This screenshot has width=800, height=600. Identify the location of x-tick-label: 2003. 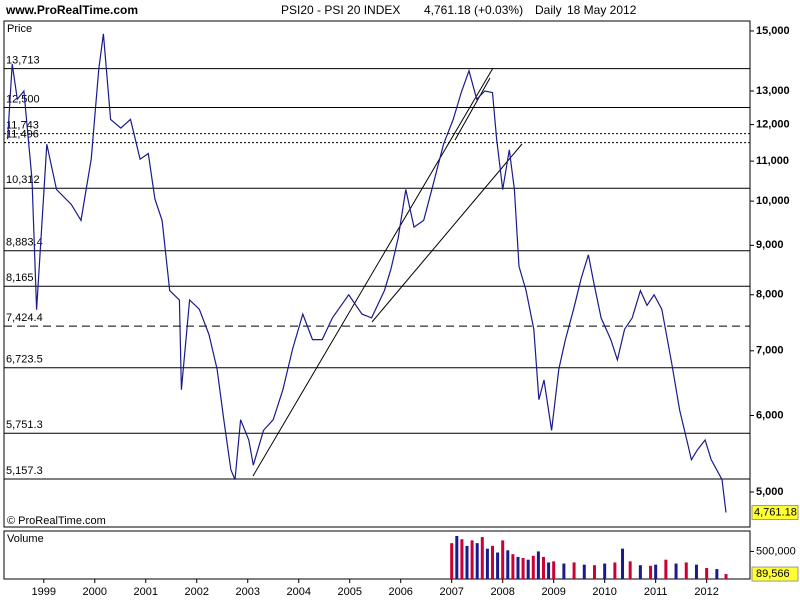
(247, 592).